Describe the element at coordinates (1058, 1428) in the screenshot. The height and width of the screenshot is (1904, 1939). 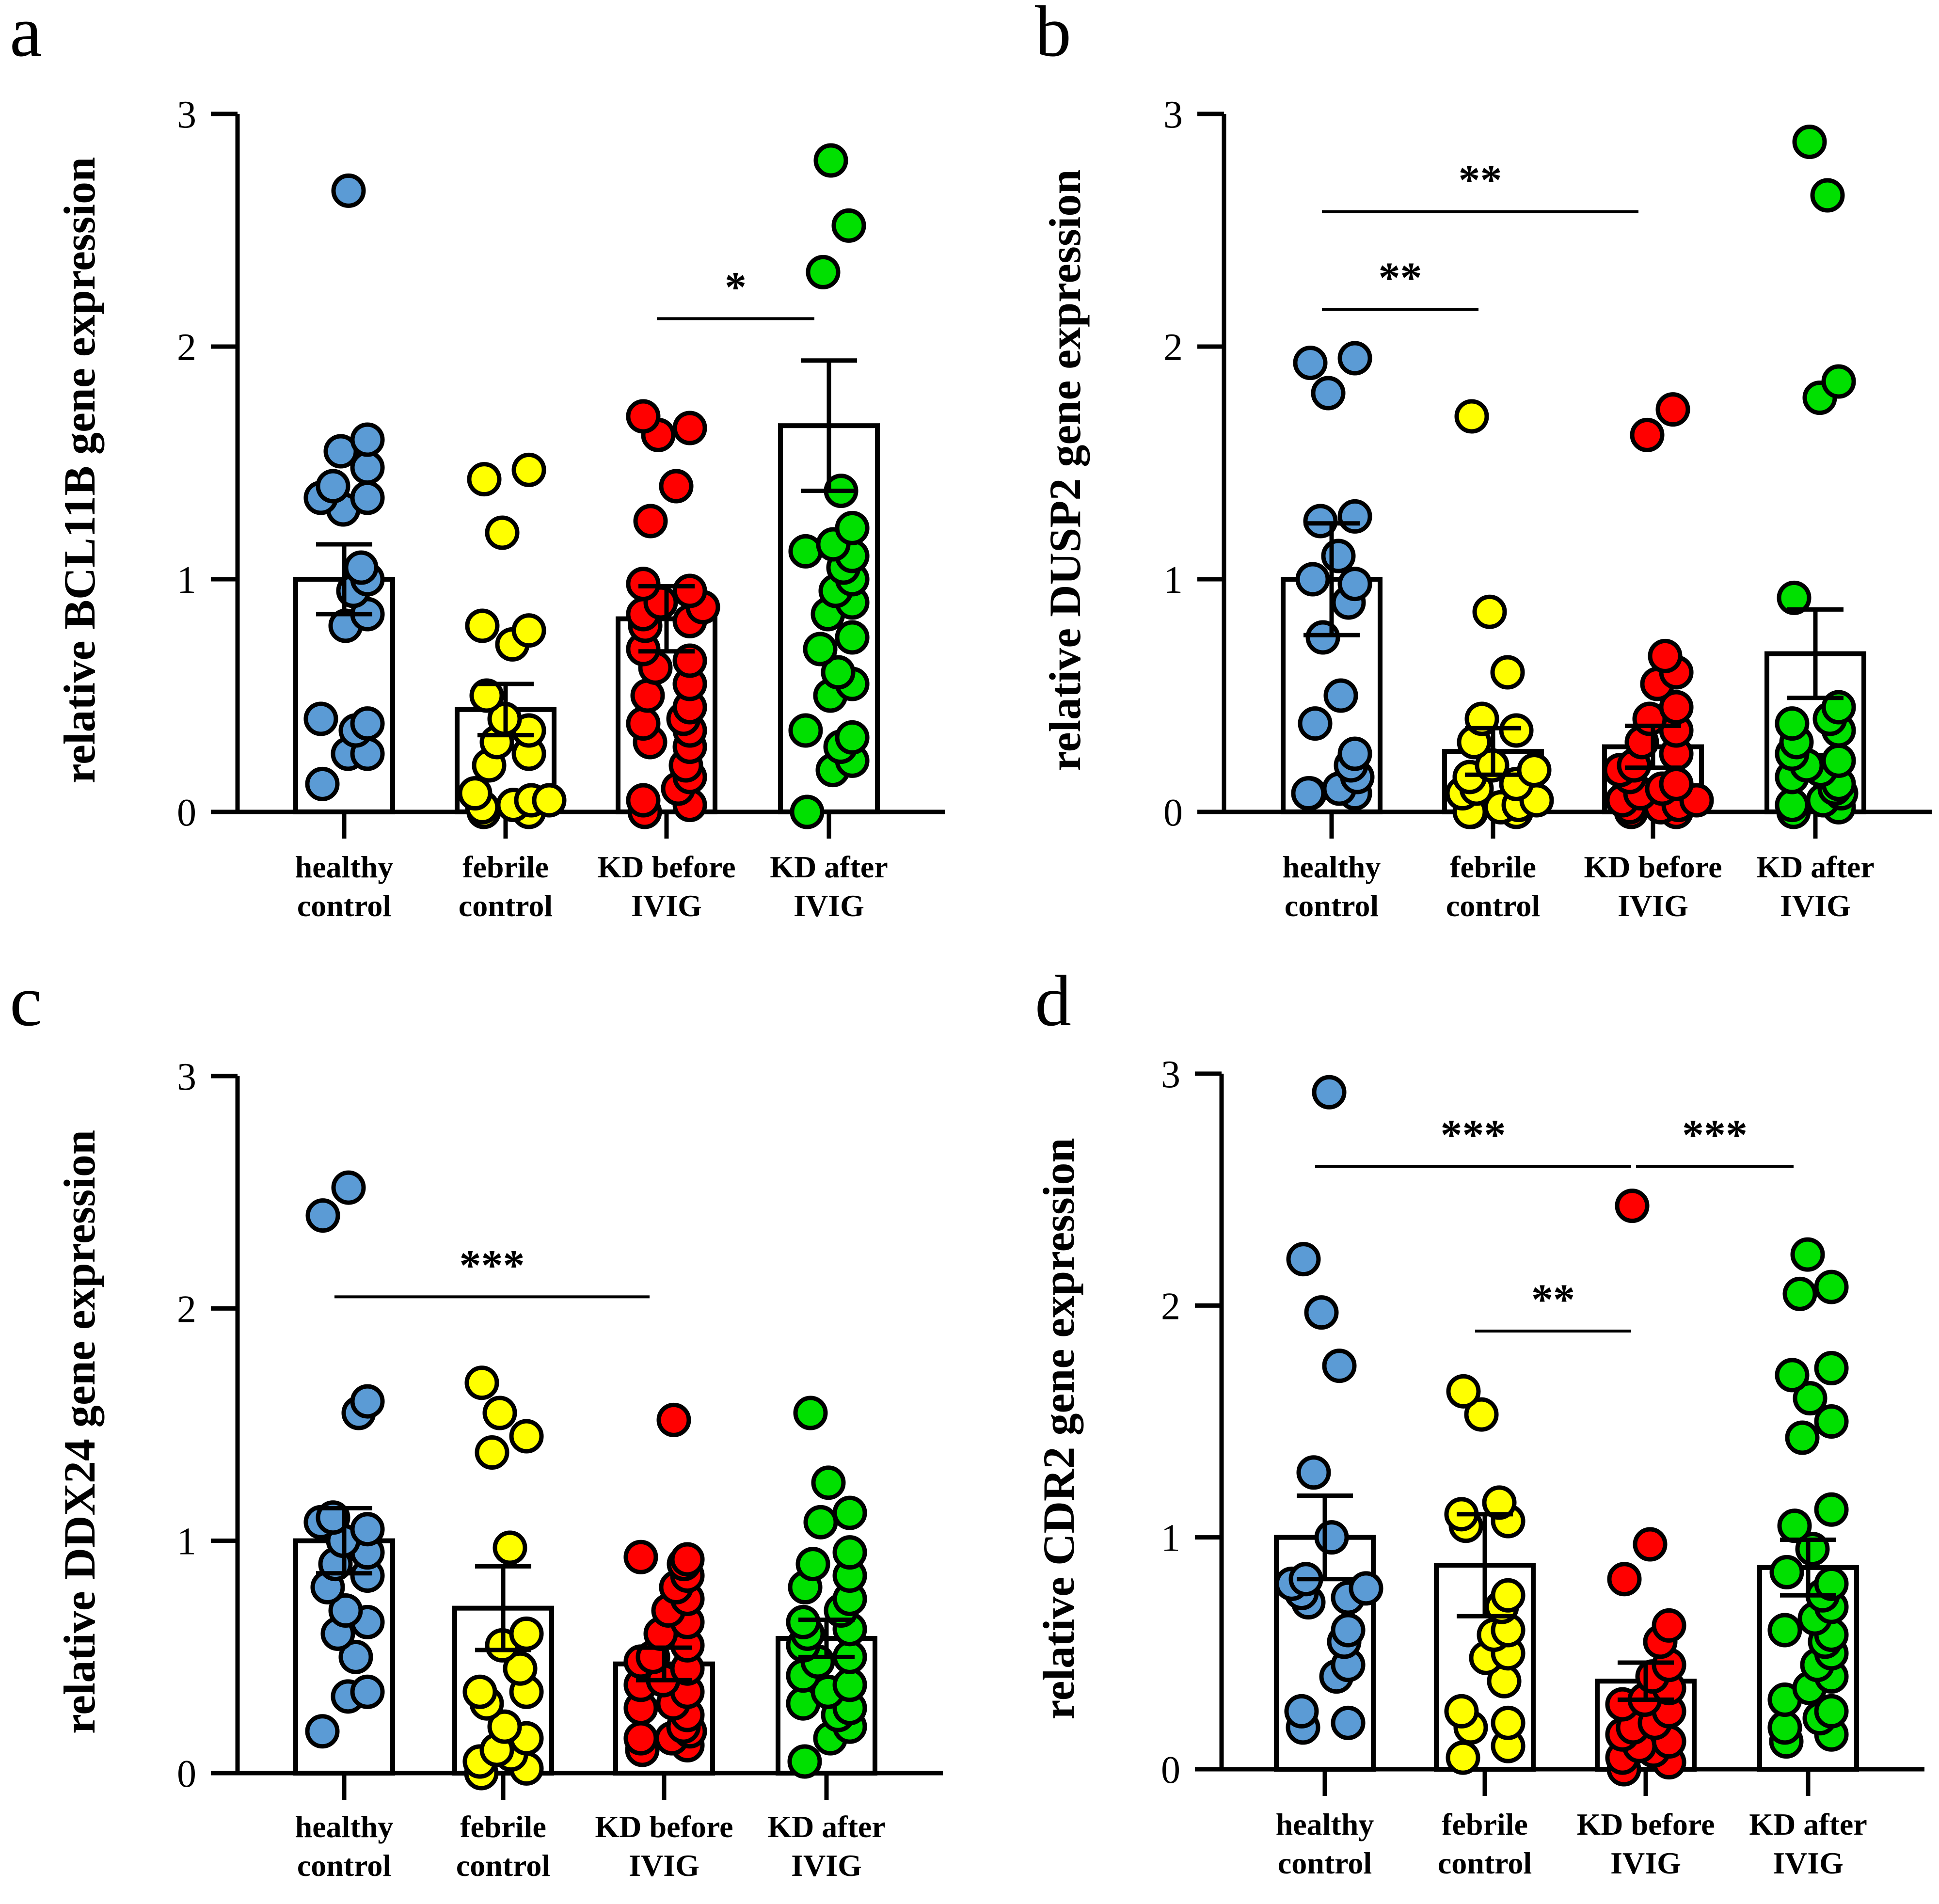
I see `y-axis-title: relative CDR2 gene expression` at that location.